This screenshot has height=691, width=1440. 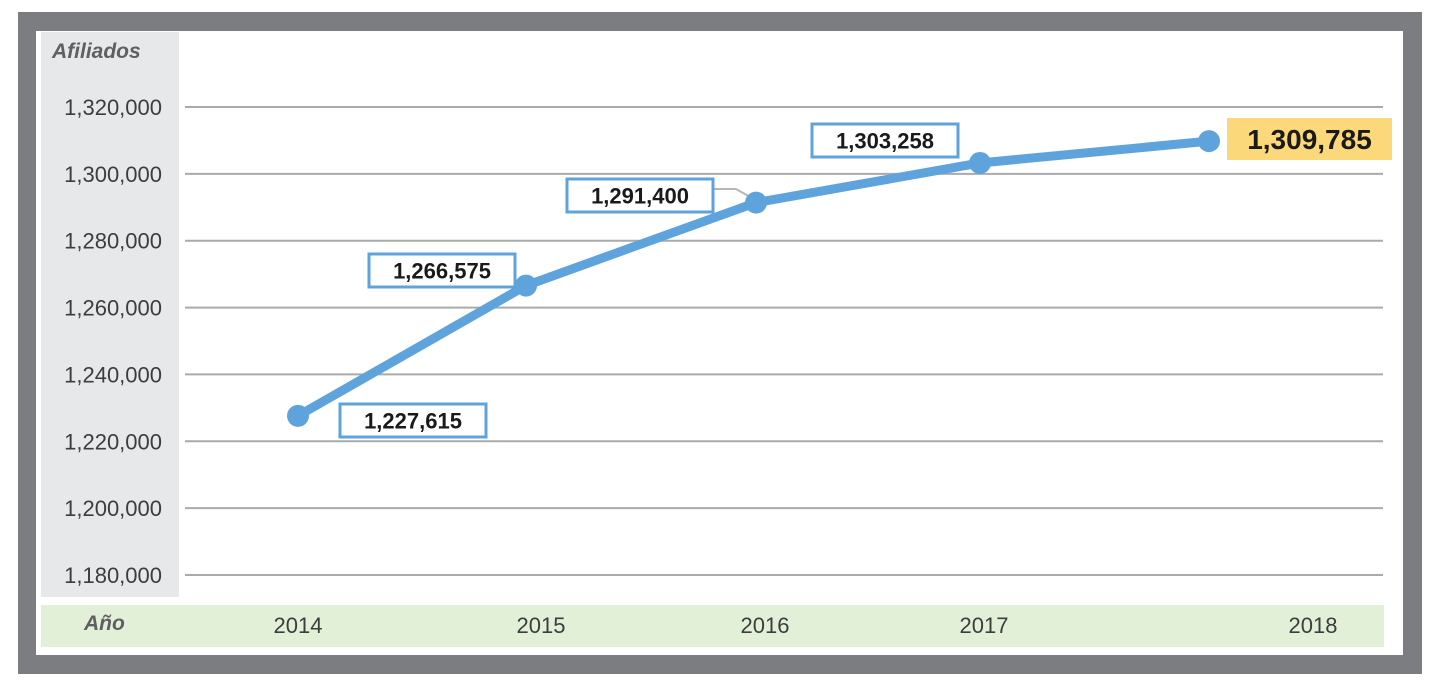 What do you see at coordinates (113, 508) in the screenshot?
I see `y-tick-label: 1,200,000` at bounding box center [113, 508].